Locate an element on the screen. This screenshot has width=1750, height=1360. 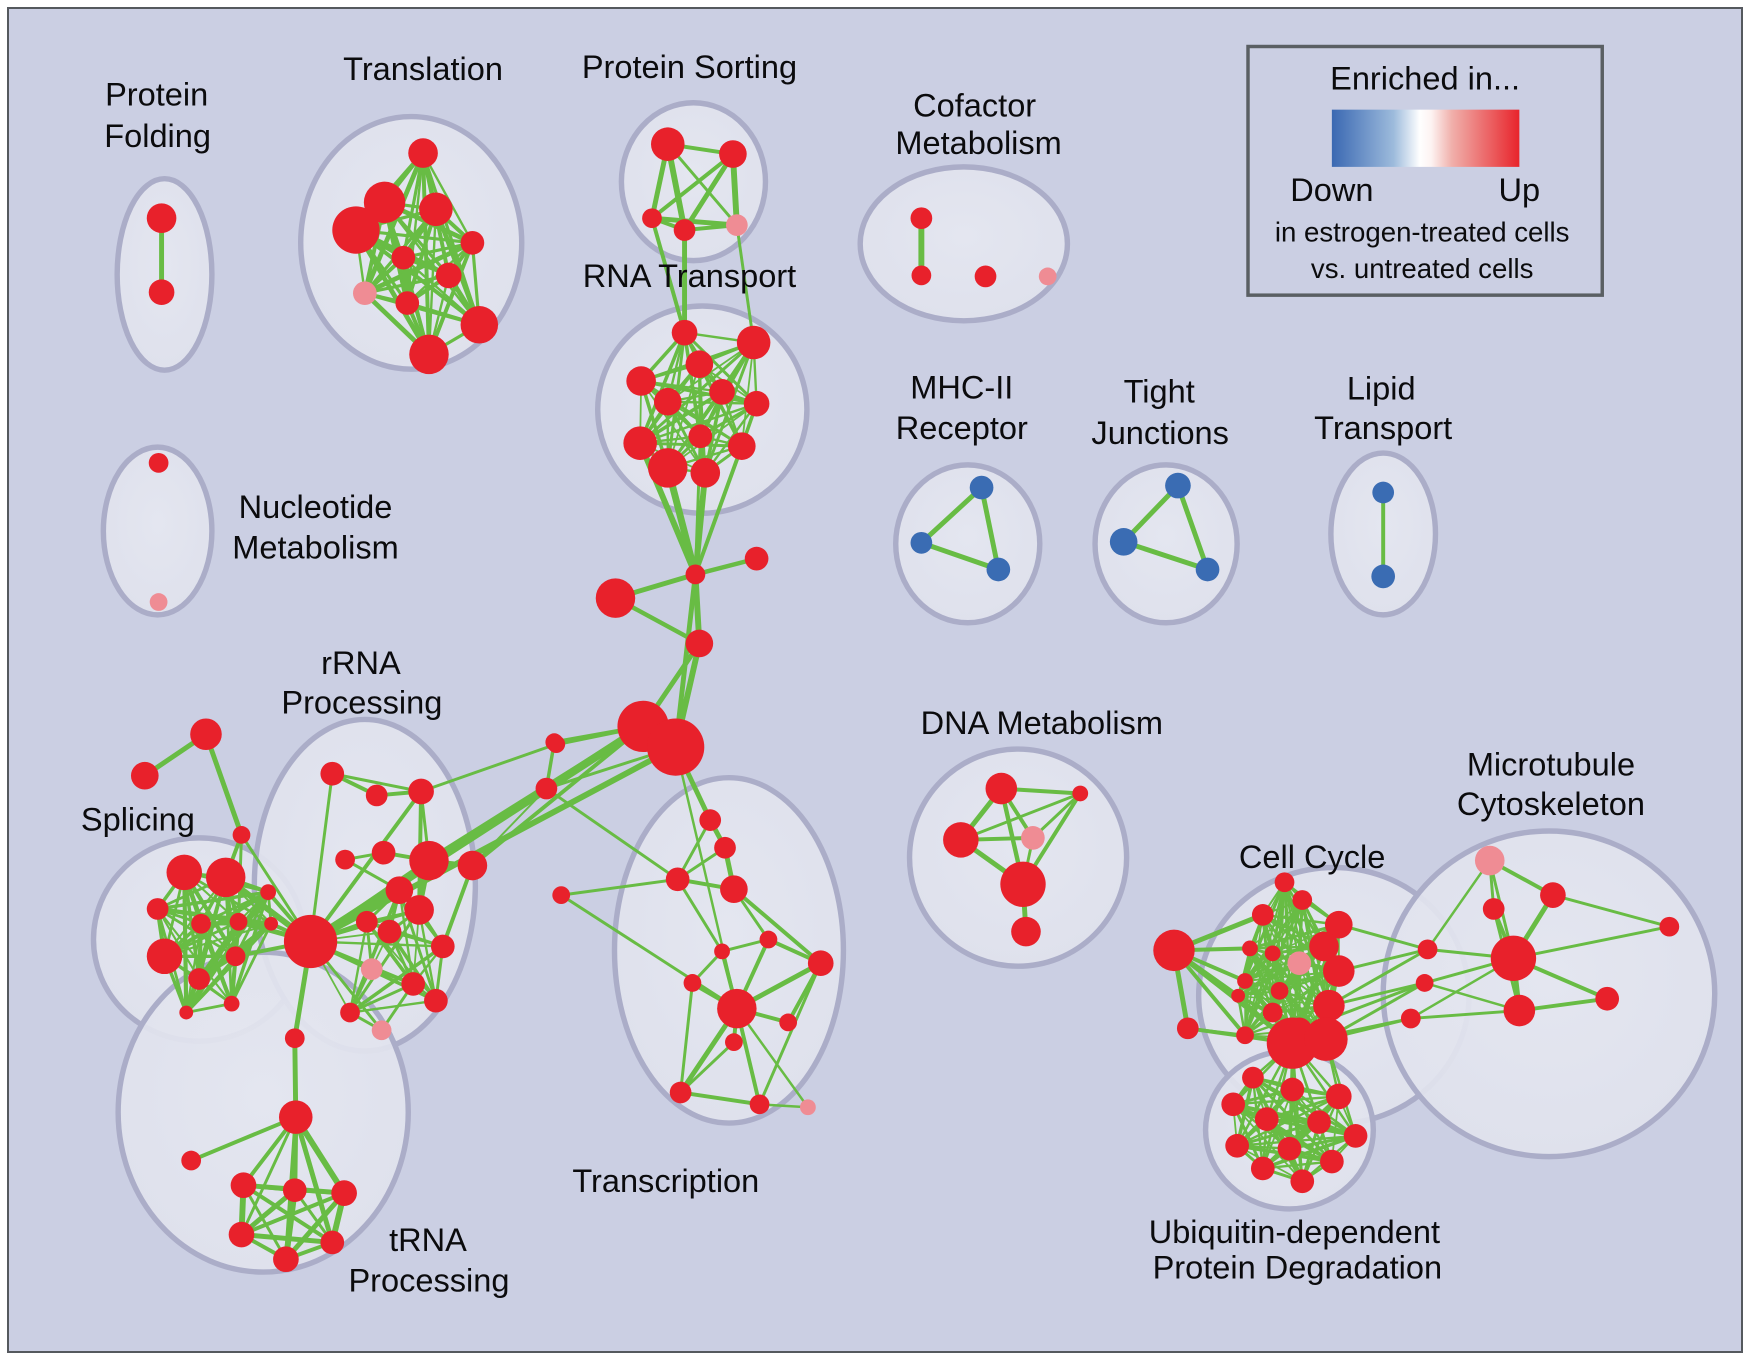
edge-rt4-rt12 is located at coordinates (673, 427).